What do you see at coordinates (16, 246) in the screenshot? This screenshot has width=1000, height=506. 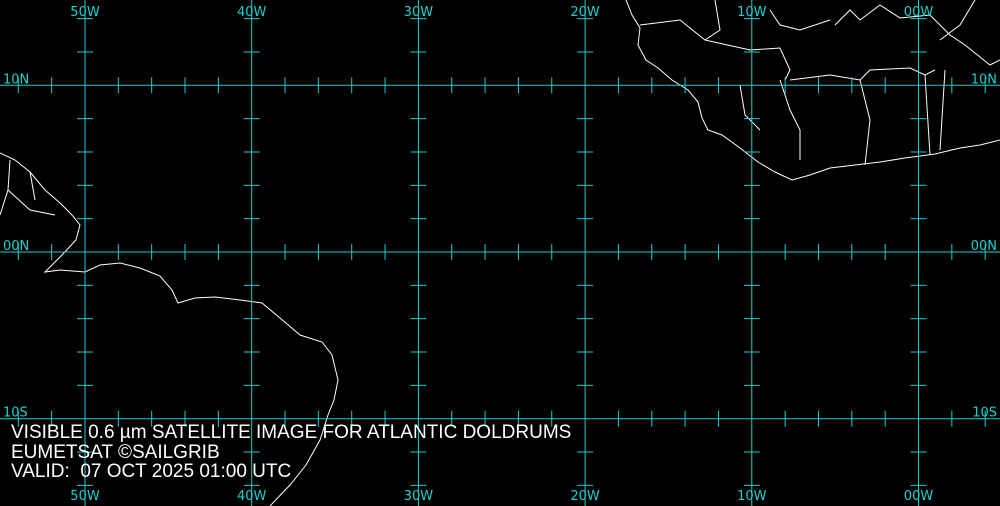 I see `latitude-label-left: 00N` at bounding box center [16, 246].